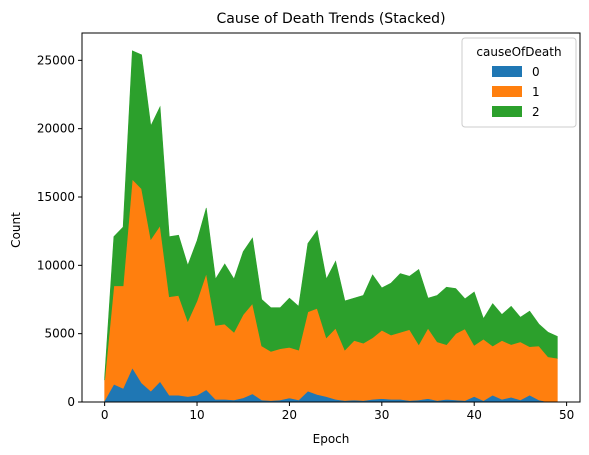 The image size is (589, 455). I want to click on legend-label-2: 2, so click(536, 112).